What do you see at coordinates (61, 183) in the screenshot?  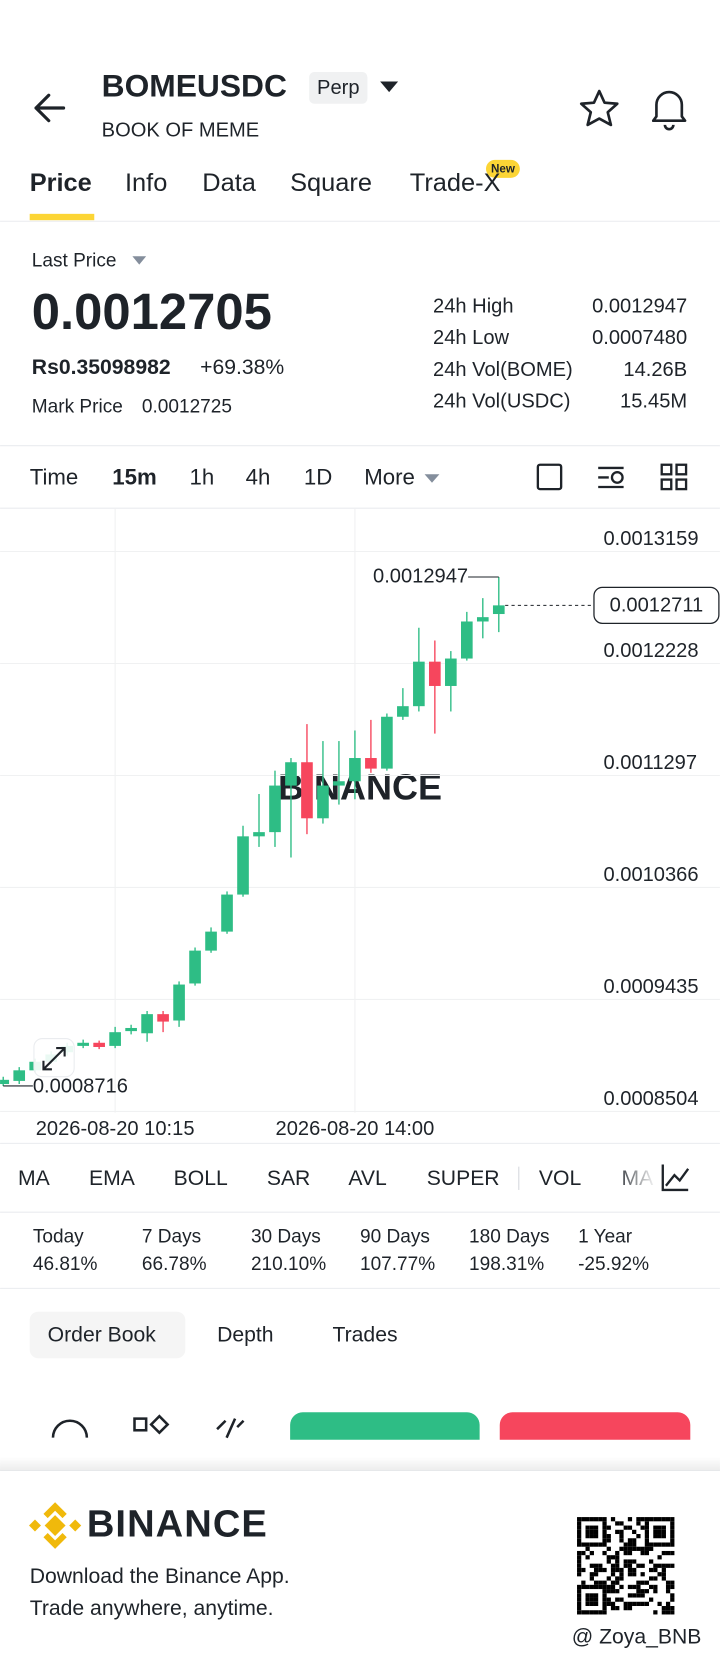 I see `tab: Price` at bounding box center [61, 183].